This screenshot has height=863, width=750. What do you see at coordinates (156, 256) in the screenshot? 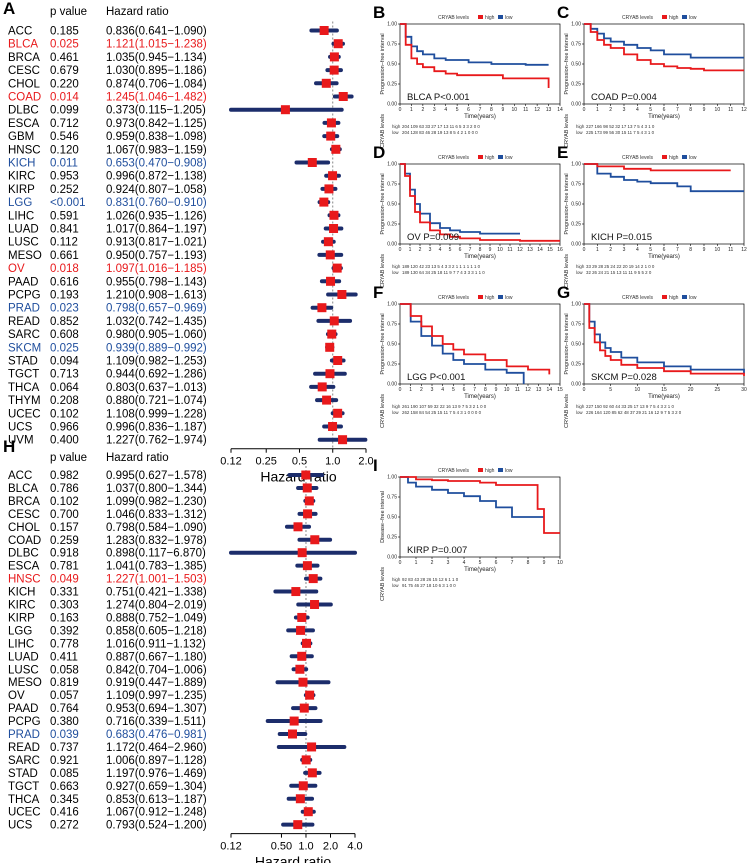
I see `hazard-ratio-value: 0.950(0.757−1.193)` at bounding box center [156, 256].